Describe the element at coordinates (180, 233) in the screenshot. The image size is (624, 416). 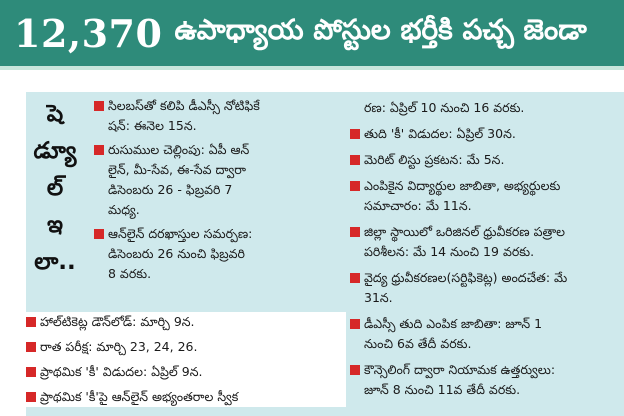
I see `item-line: ఆన్‌లైన్ దరఖాస్తుల సమర్పణ:` at that location.